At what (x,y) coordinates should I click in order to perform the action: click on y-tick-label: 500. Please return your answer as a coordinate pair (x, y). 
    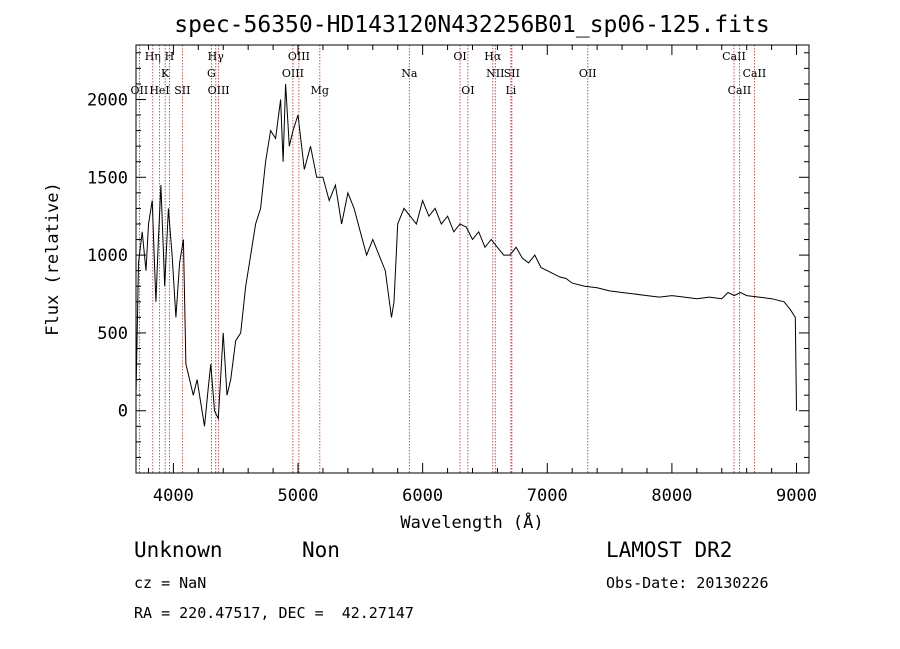
    Looking at the image, I should click on (112, 334).